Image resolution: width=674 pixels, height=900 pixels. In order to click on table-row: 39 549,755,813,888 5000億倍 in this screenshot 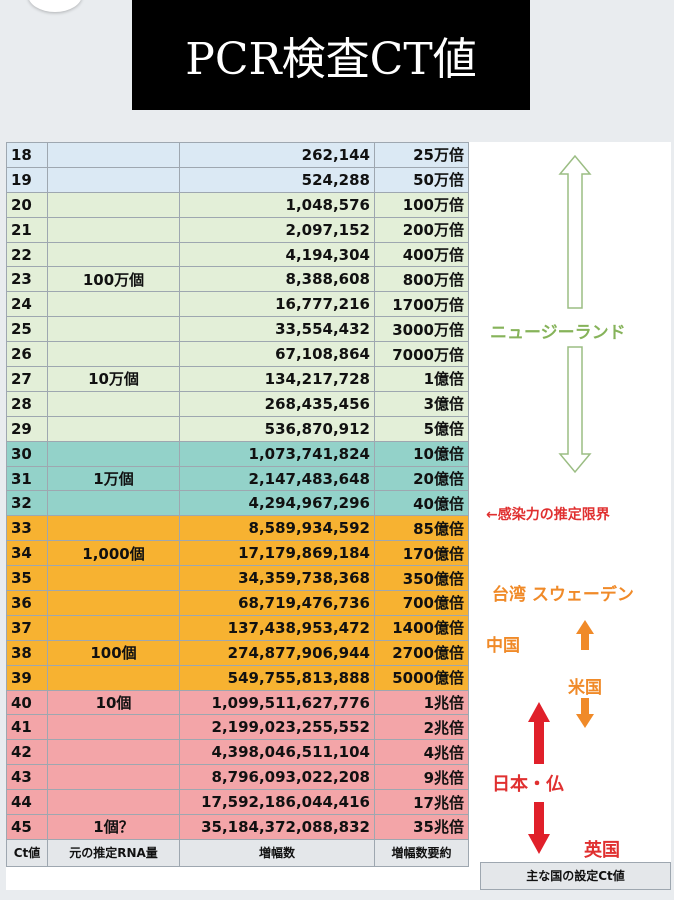, I will do `click(237, 677)`.